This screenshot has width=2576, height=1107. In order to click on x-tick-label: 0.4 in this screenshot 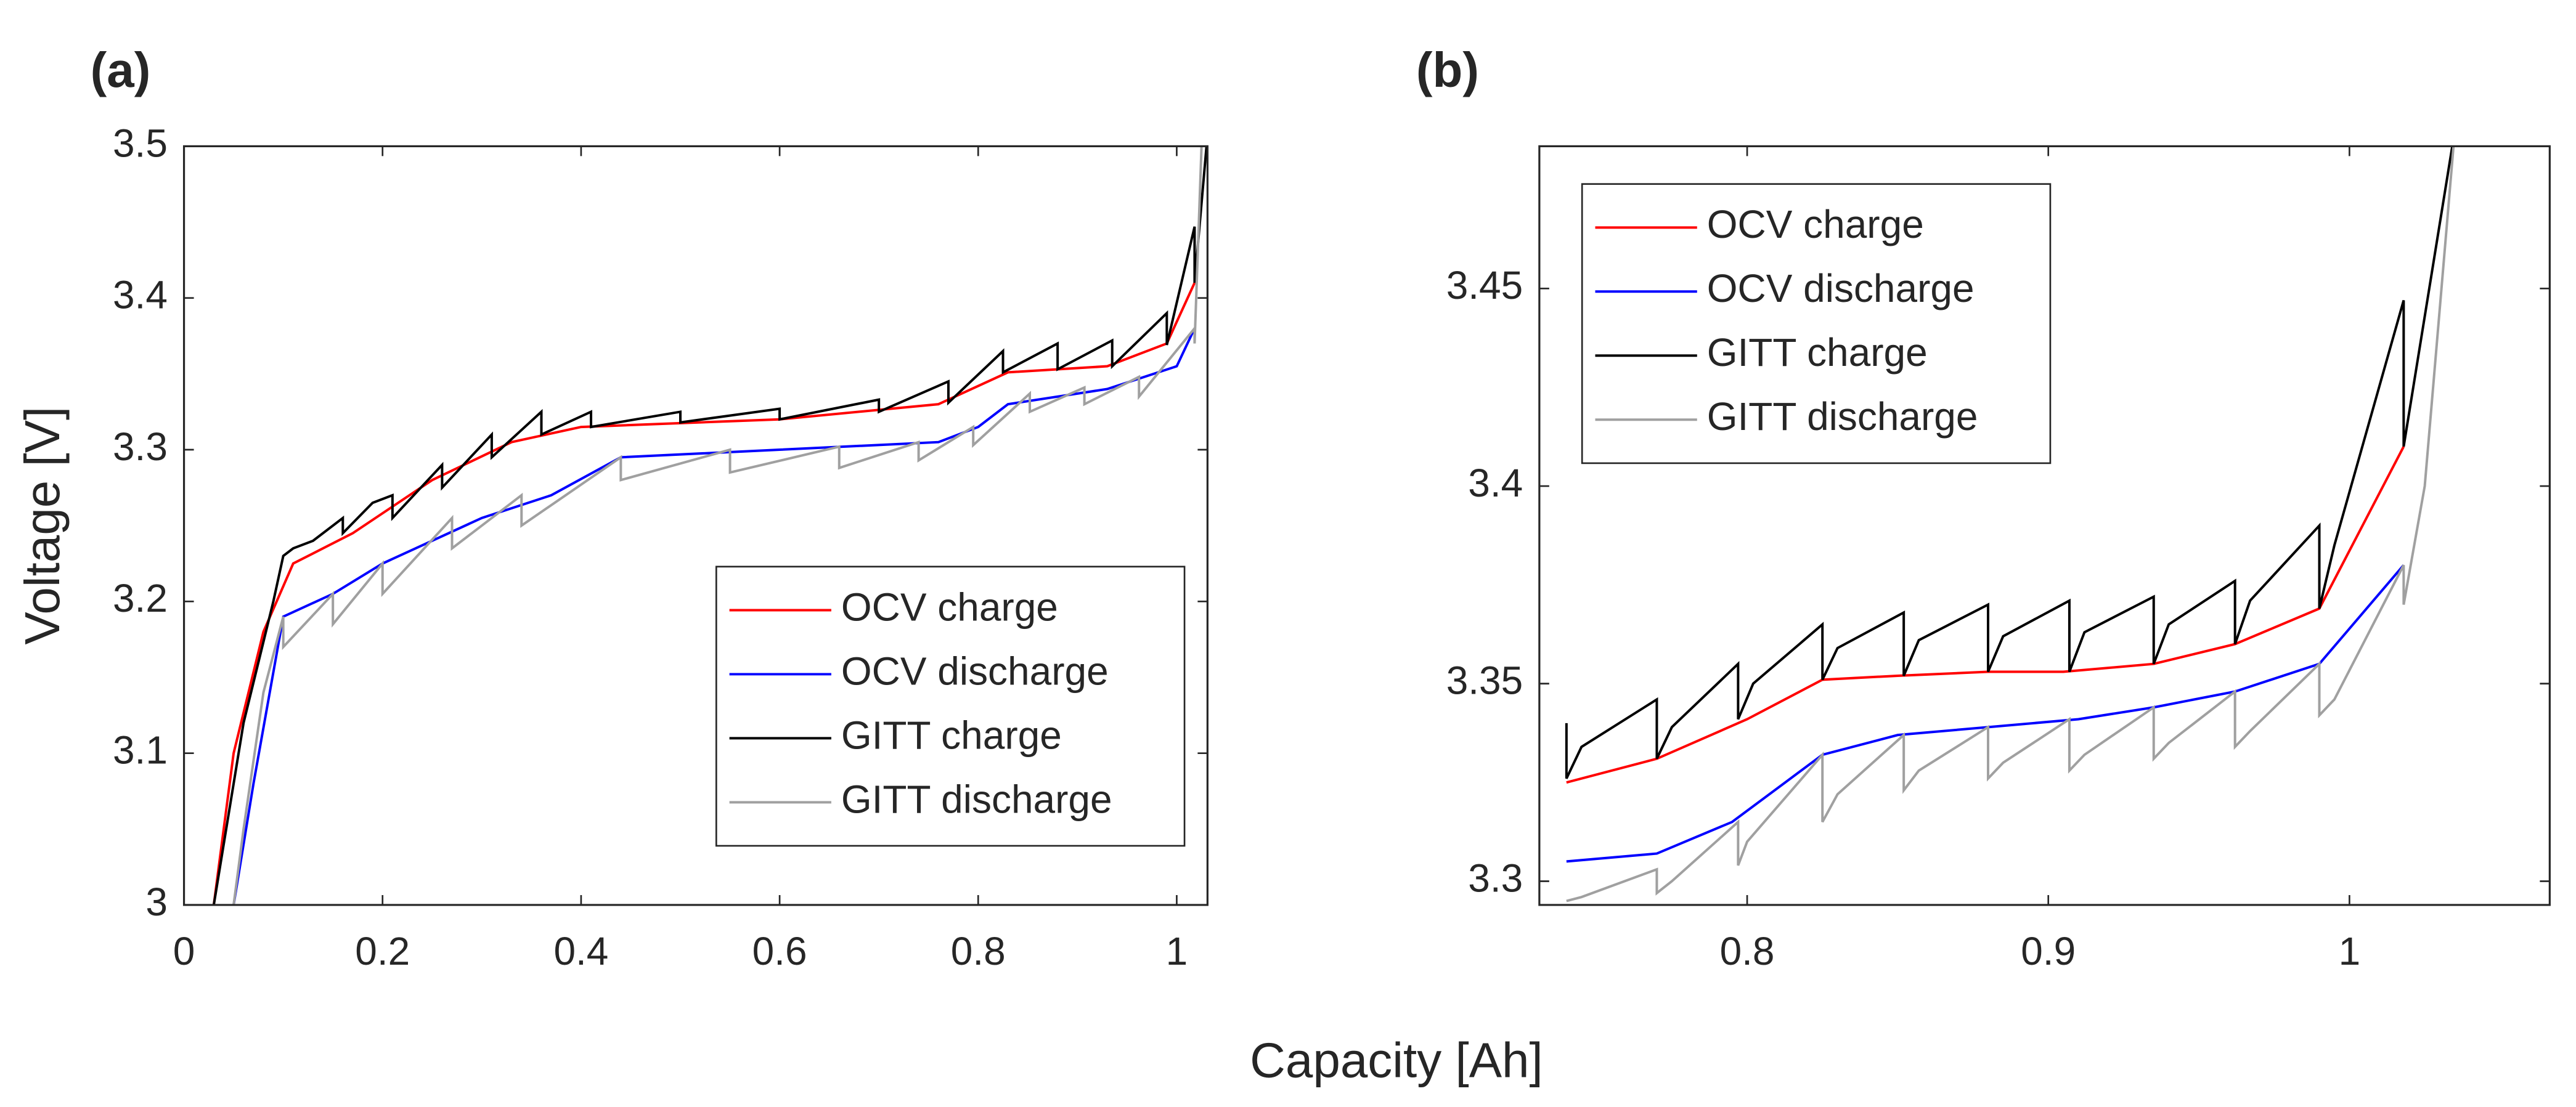, I will do `click(580, 951)`.